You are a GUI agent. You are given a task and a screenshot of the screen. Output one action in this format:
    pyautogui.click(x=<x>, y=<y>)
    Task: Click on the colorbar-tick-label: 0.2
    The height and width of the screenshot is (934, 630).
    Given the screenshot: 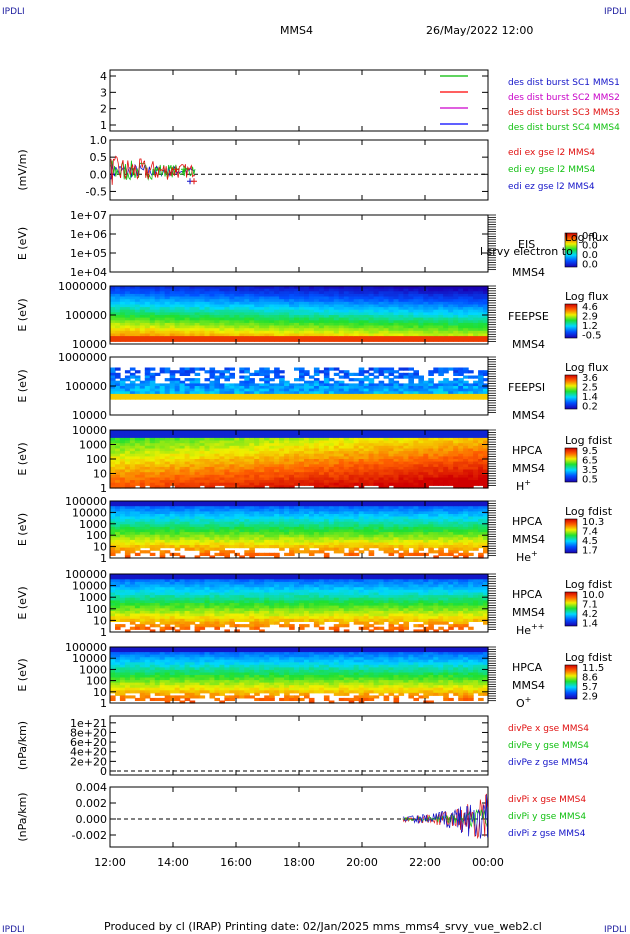 What is the action you would take?
    pyautogui.click(x=590, y=407)
    